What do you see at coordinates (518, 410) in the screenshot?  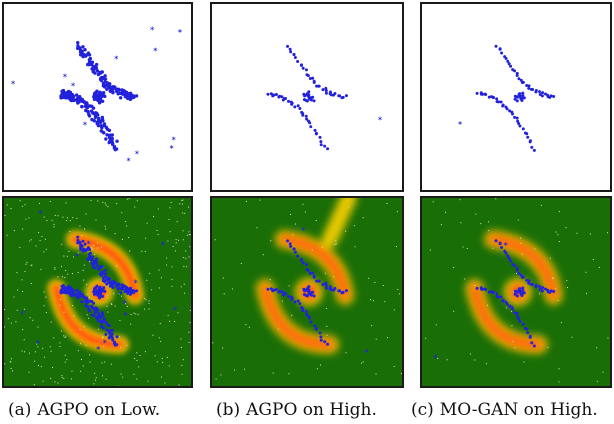 I see `caption-c-label: MO-GAN on High.` at bounding box center [518, 410].